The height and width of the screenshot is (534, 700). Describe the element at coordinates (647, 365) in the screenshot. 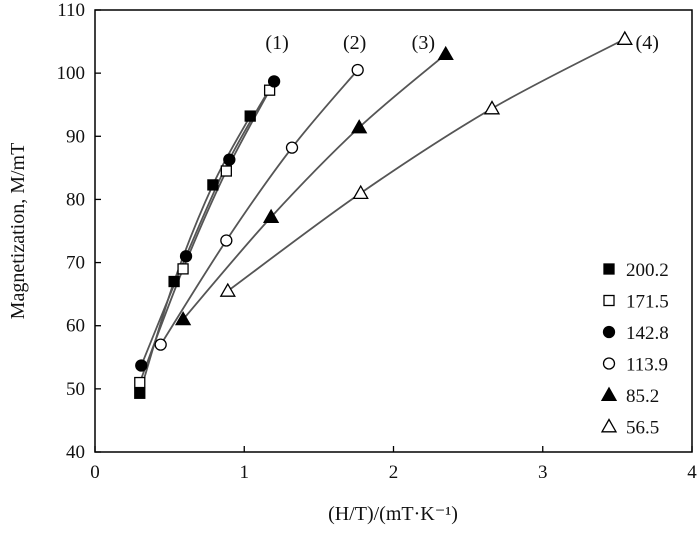

I see `legend-label: 113.9` at that location.